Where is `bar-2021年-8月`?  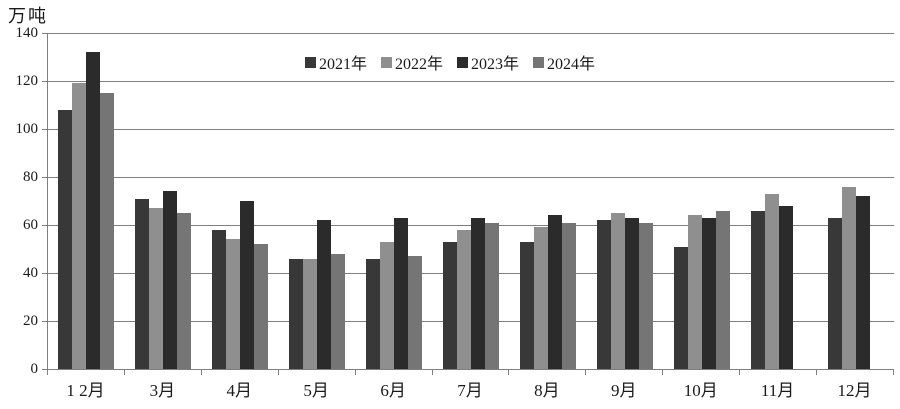
bar-2021年-8月 is located at coordinates (526, 305).